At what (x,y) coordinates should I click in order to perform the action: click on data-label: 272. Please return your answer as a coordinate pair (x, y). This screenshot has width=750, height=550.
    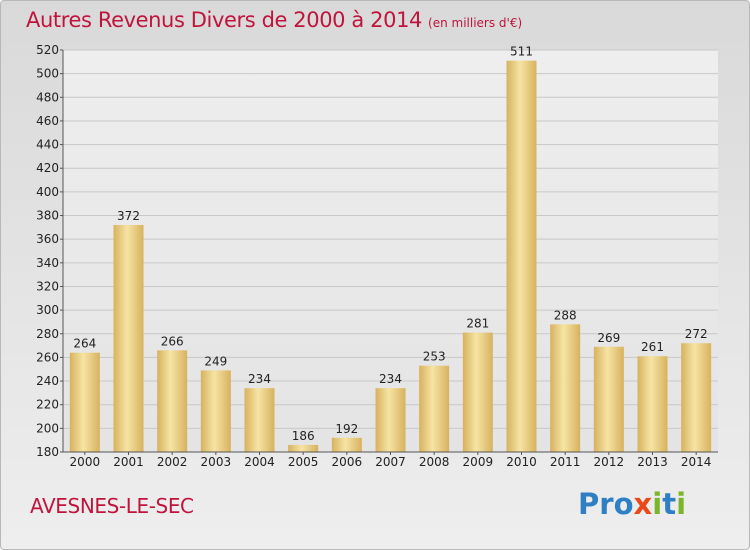
    Looking at the image, I should click on (696, 334).